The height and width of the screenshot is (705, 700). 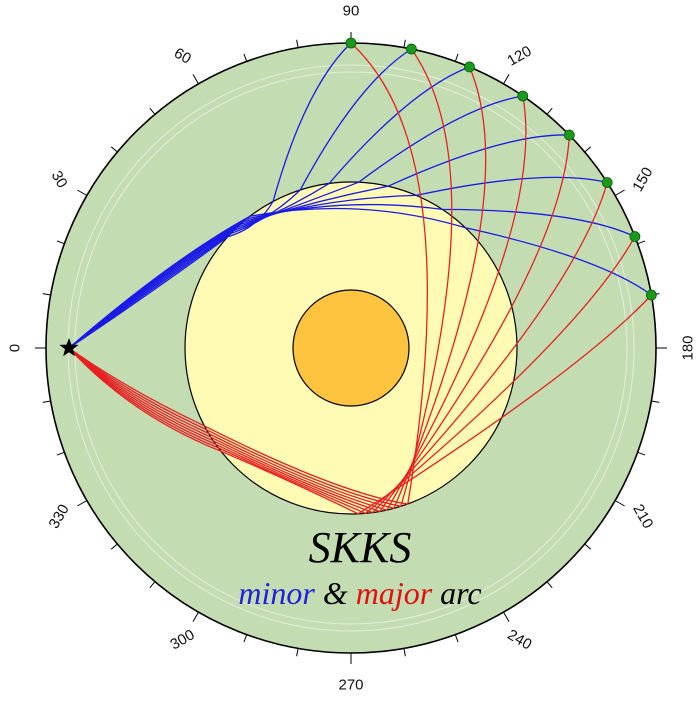 What do you see at coordinates (59, 179) in the screenshot?
I see `angle-label-30: 30` at bounding box center [59, 179].